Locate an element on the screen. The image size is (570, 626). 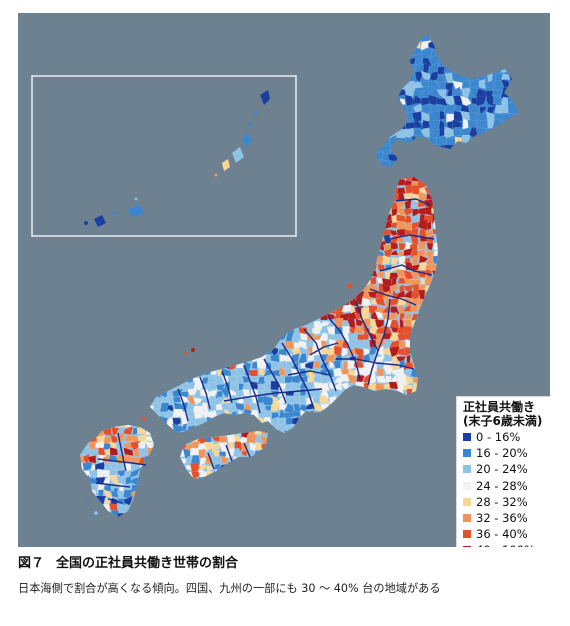
legend-label: 0 - 16% is located at coordinates (498, 437).